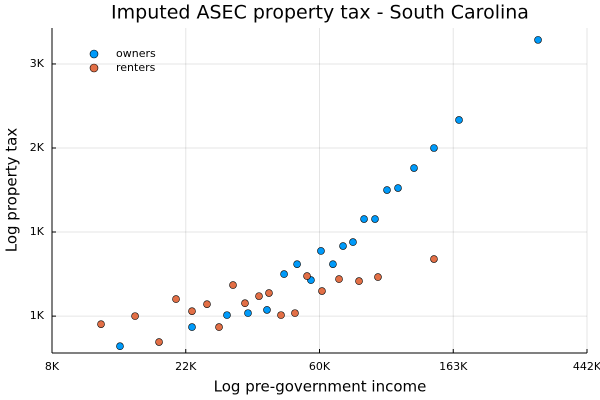 The image size is (600, 400). What do you see at coordinates (12, 190) in the screenshot?
I see `y-axis-label: Log property tax` at bounding box center [12, 190].